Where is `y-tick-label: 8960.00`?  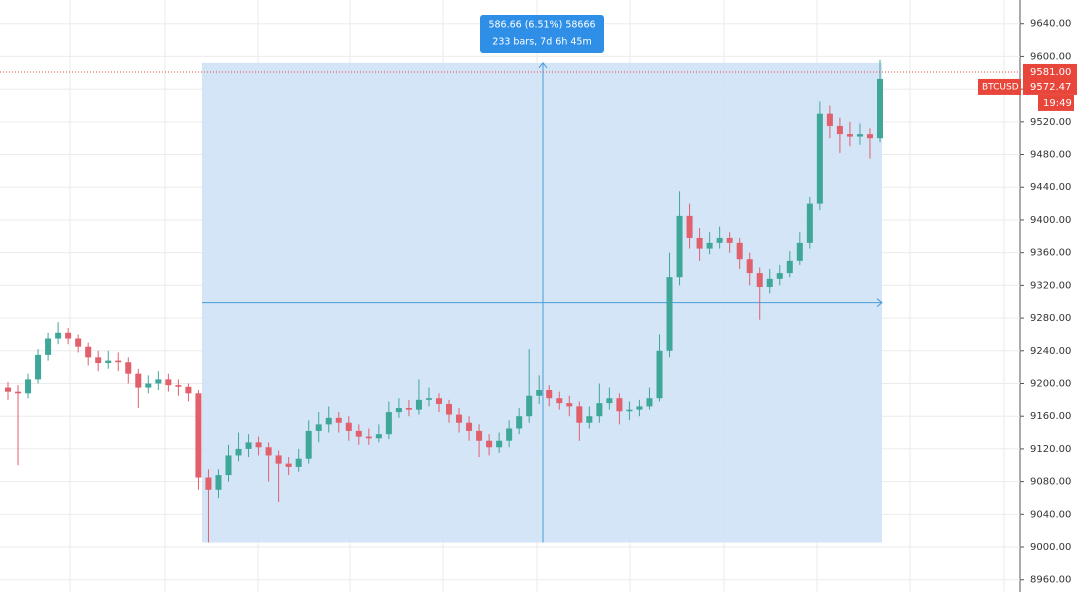
y-tick-label: 8960.00 is located at coordinates (1050, 580).